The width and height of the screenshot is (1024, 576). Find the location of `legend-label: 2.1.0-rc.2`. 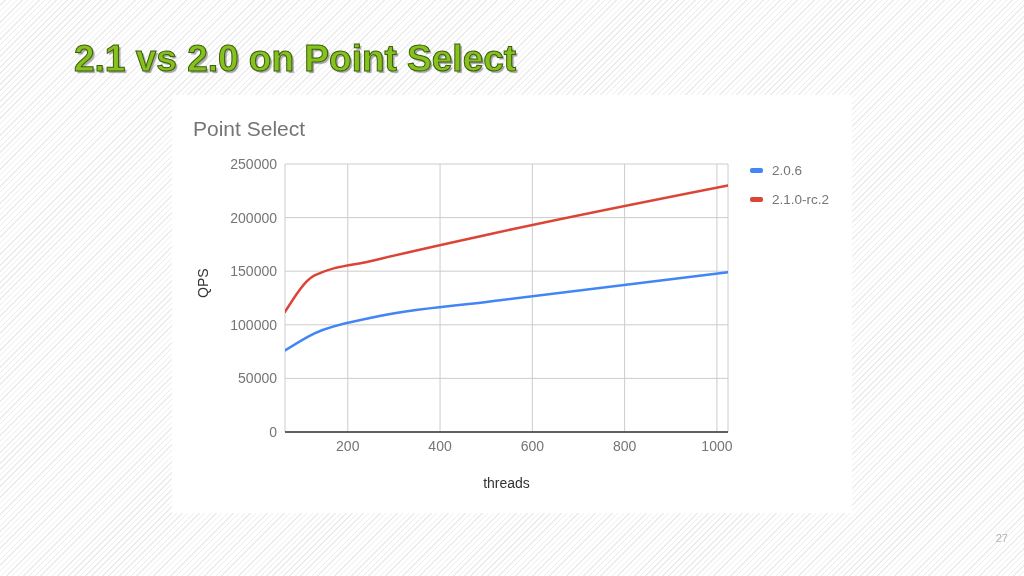

legend-label: 2.1.0-rc.2 is located at coordinates (801, 199).